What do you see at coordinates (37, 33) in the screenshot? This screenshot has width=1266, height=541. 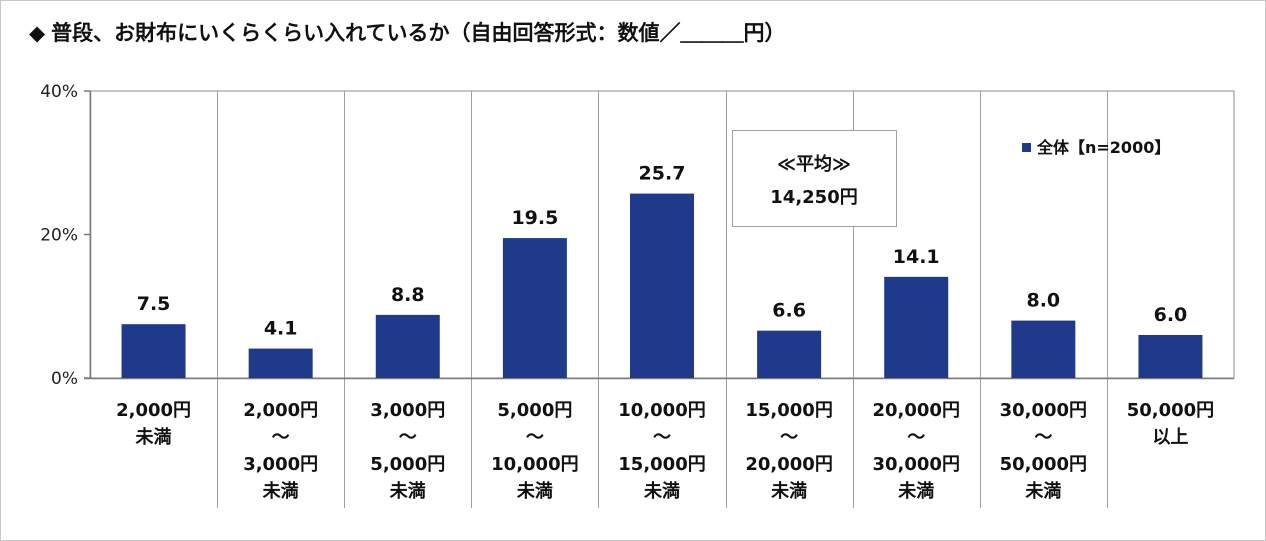 I see `title-marker: ◆` at bounding box center [37, 33].